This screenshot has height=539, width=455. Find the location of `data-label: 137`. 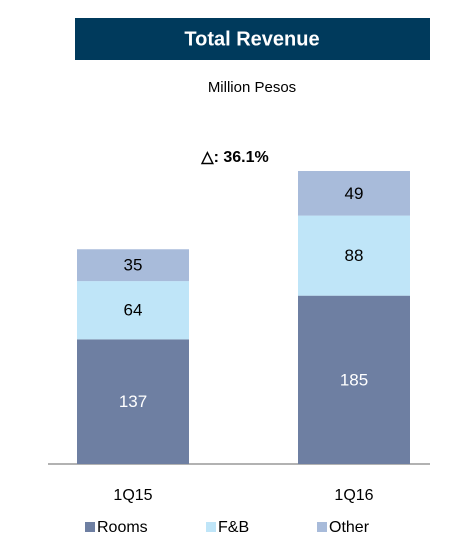

data-label: 137 is located at coordinates (133, 401).